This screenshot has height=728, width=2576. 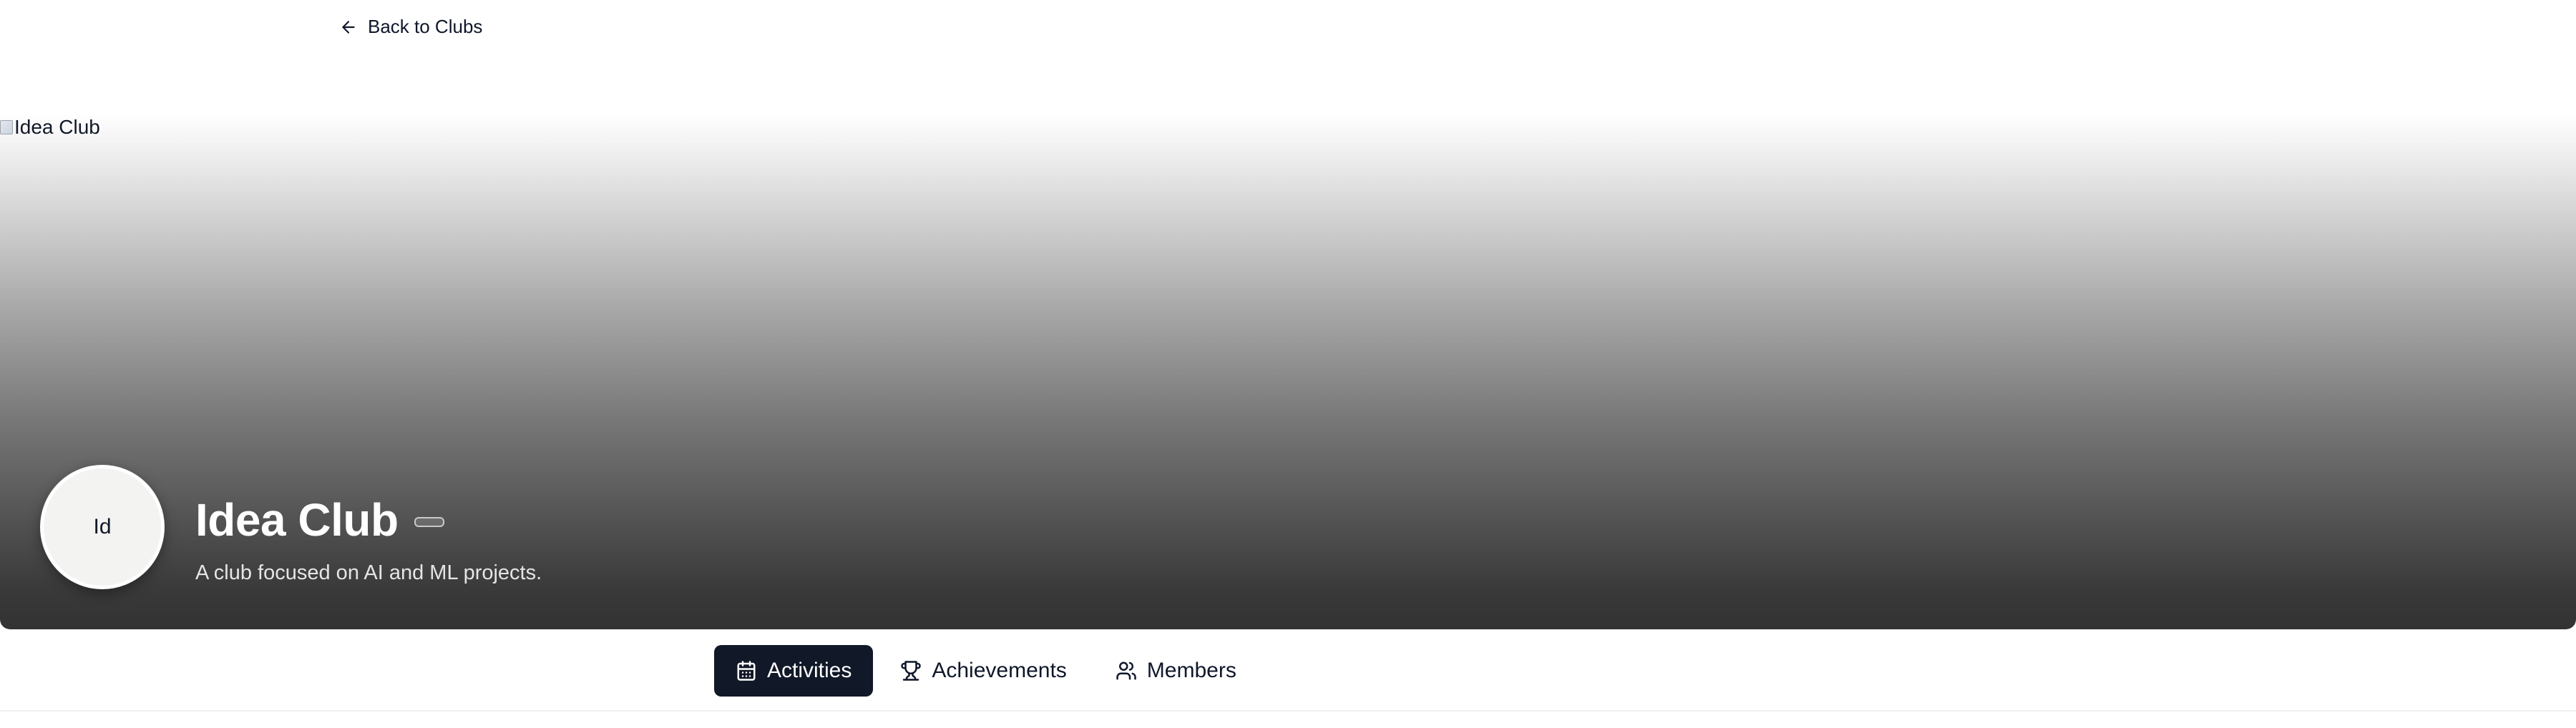 I want to click on club-tabs: Activities Achievements Members, so click(x=986, y=671).